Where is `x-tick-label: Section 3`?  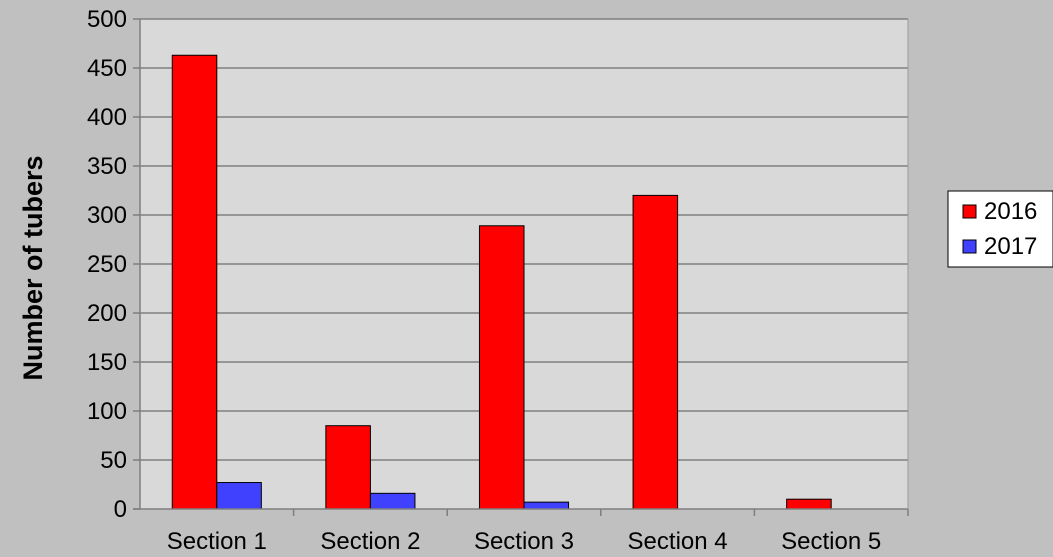 x-tick-label: Section 3 is located at coordinates (524, 540).